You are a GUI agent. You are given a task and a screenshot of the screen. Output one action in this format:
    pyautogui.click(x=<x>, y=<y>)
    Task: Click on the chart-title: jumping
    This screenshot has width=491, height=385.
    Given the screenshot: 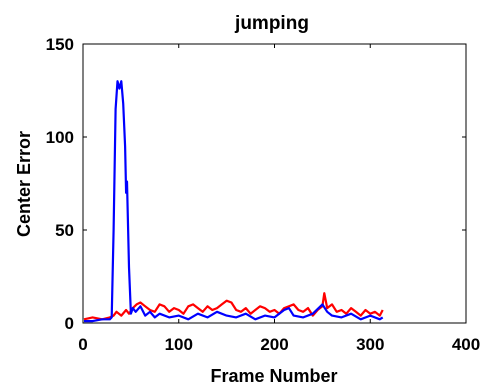 What is the action you would take?
    pyautogui.click(x=271, y=23)
    